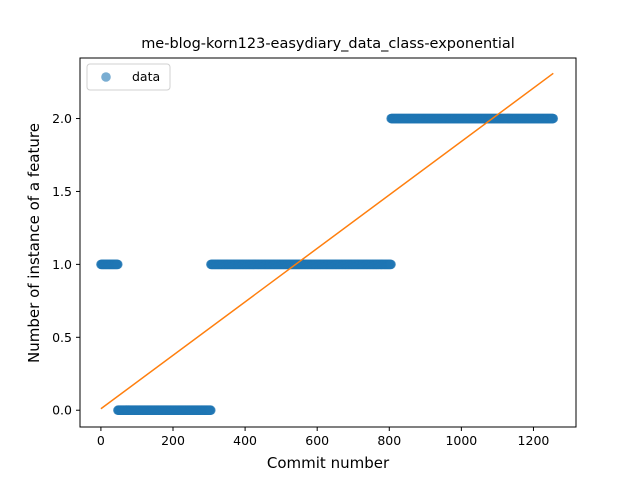 The height and width of the screenshot is (484, 640). I want to click on x-tick-label: 1200, so click(534, 440).